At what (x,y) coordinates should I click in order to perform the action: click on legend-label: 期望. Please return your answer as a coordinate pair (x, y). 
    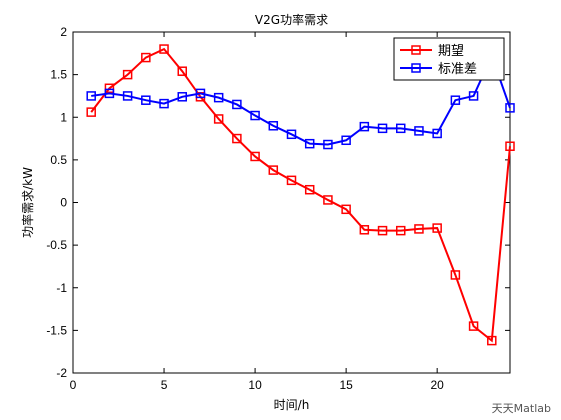
    Looking at the image, I should click on (451, 51).